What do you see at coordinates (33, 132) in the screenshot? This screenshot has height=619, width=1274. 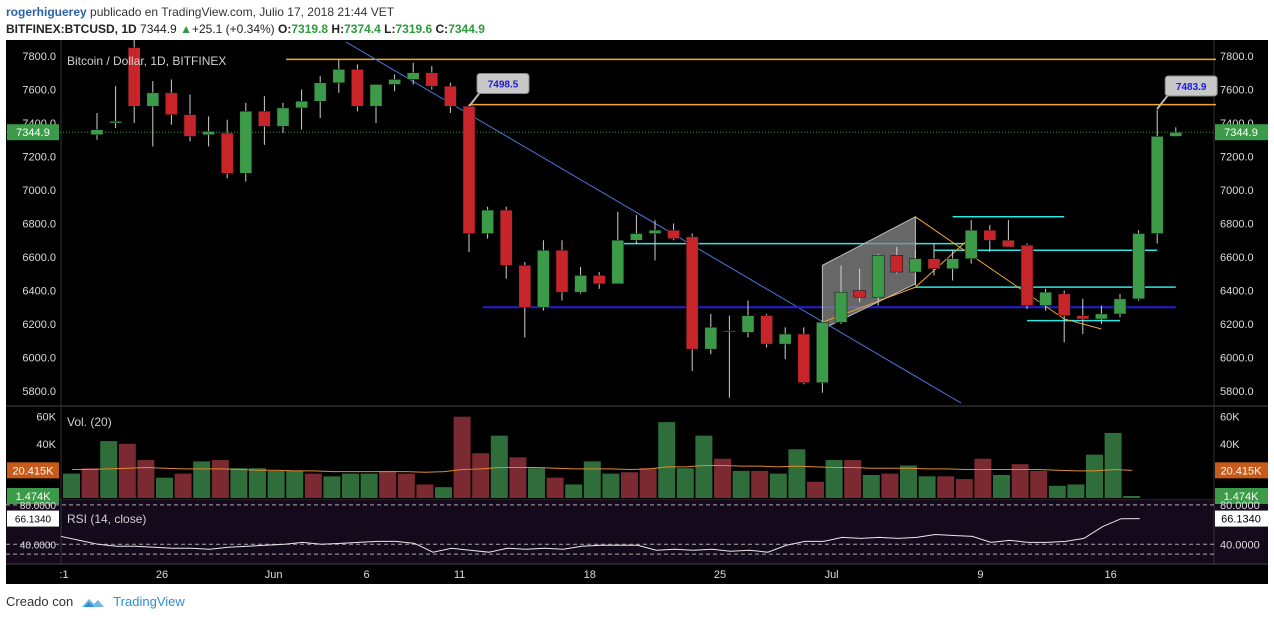 I see `current-price-tag-left` at bounding box center [33, 132].